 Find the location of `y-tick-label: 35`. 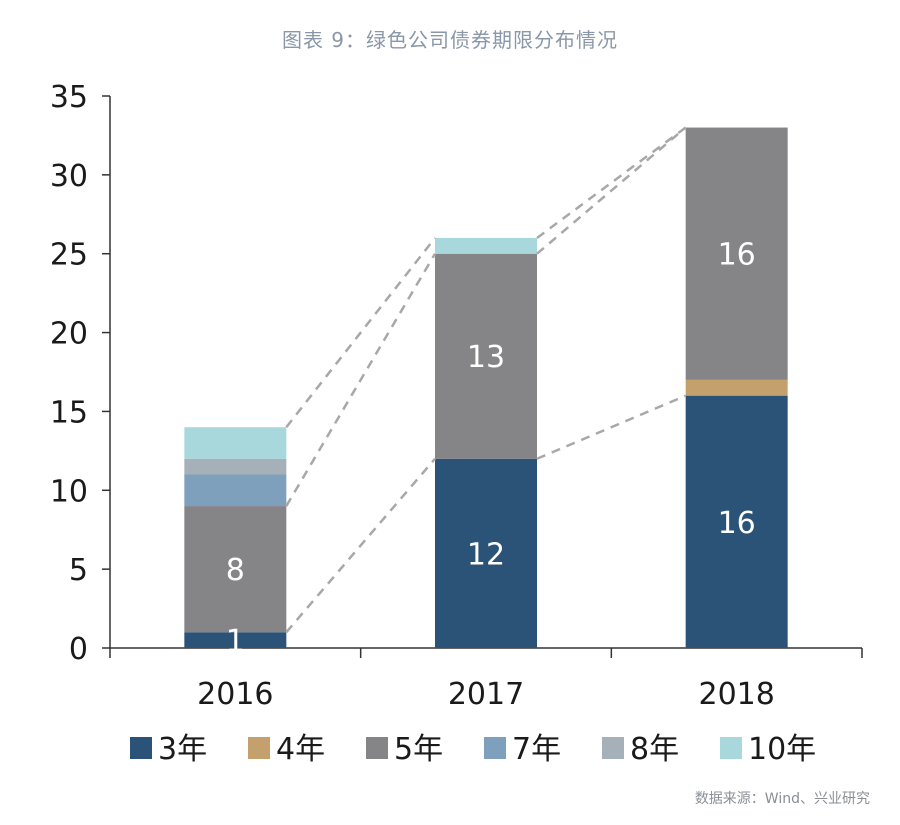

y-tick-label: 35 is located at coordinates (69, 97).